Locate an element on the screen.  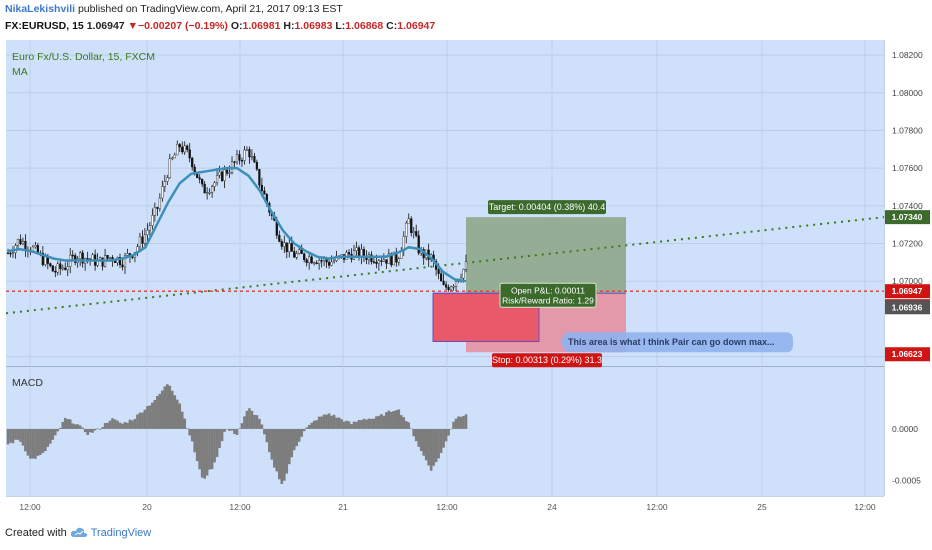
chart-title: Euro Fx/U.S. Dollar, 15, FXCM is located at coordinates (83, 57).